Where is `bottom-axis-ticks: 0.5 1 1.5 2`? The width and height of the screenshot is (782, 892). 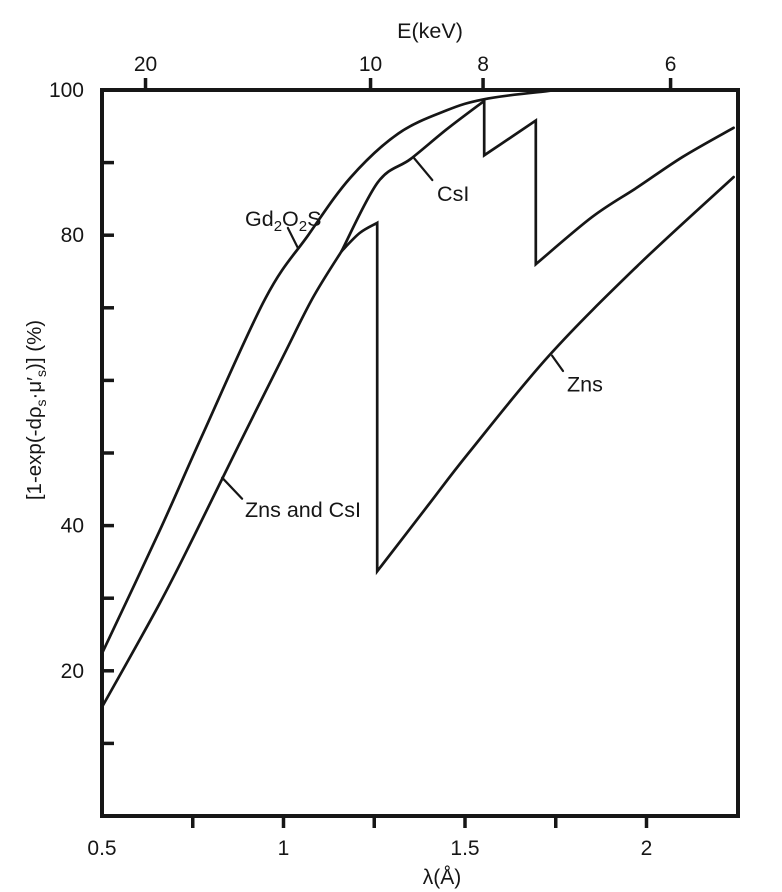
bottom-axis-ticks: 0.5 1 1.5 2 is located at coordinates (369, 838).